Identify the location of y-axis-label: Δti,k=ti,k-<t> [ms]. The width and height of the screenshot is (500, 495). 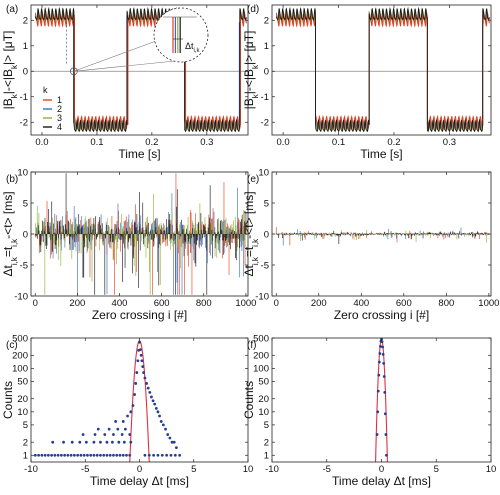
(251, 233).